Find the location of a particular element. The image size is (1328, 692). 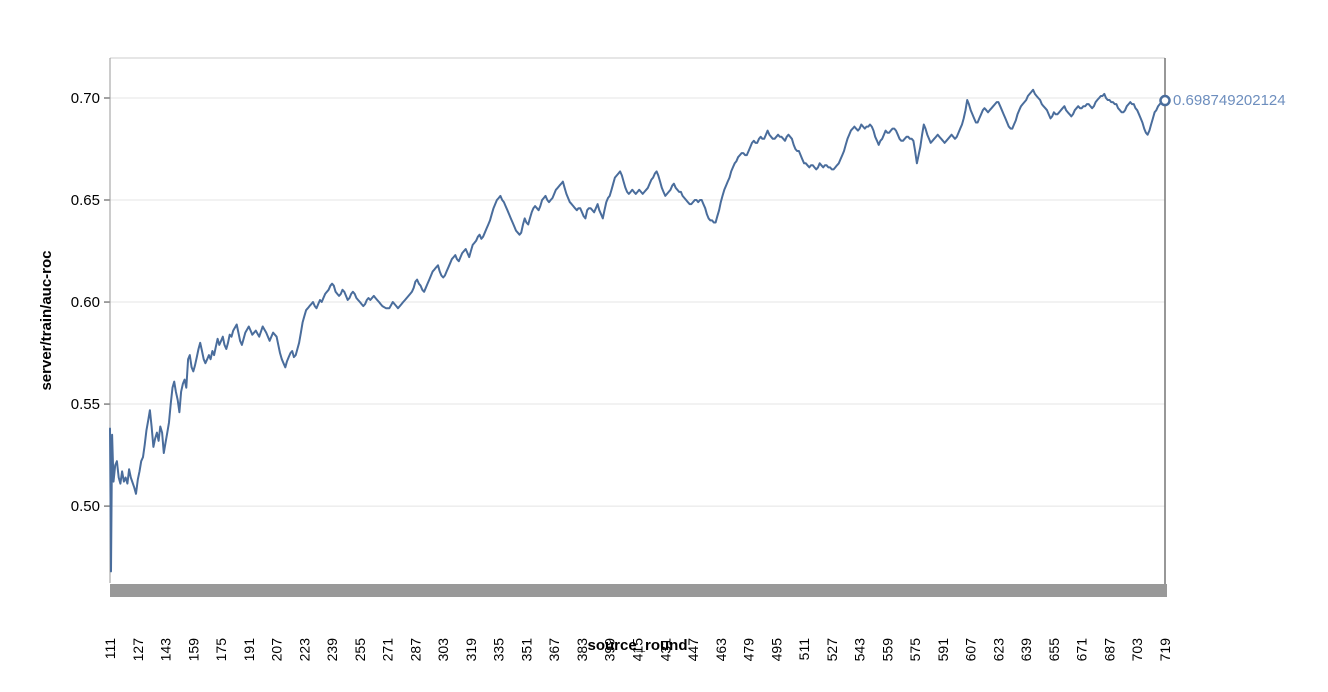

x-axis-bar is located at coordinates (638, 590).